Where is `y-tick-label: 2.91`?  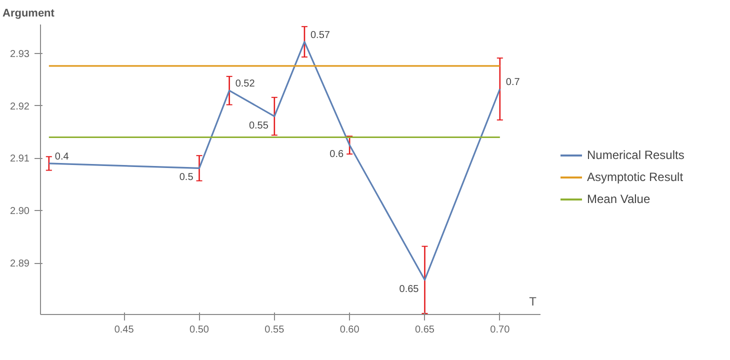
y-tick-label: 2.91 is located at coordinates (20, 159).